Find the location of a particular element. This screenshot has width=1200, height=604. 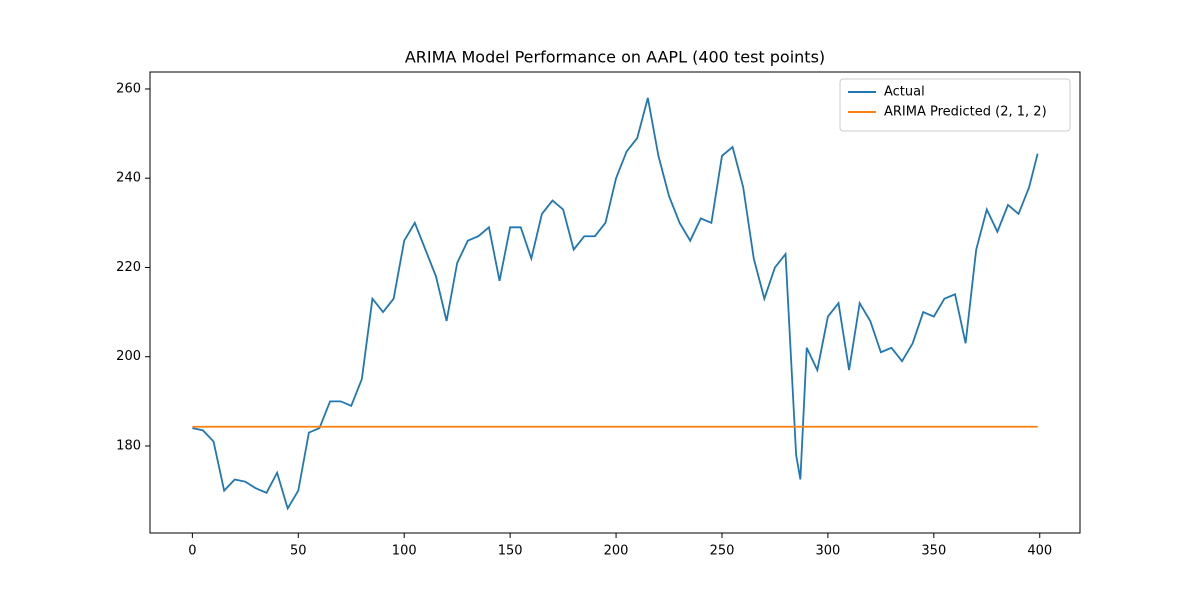

y-tick-label: 180 is located at coordinates (128, 445).